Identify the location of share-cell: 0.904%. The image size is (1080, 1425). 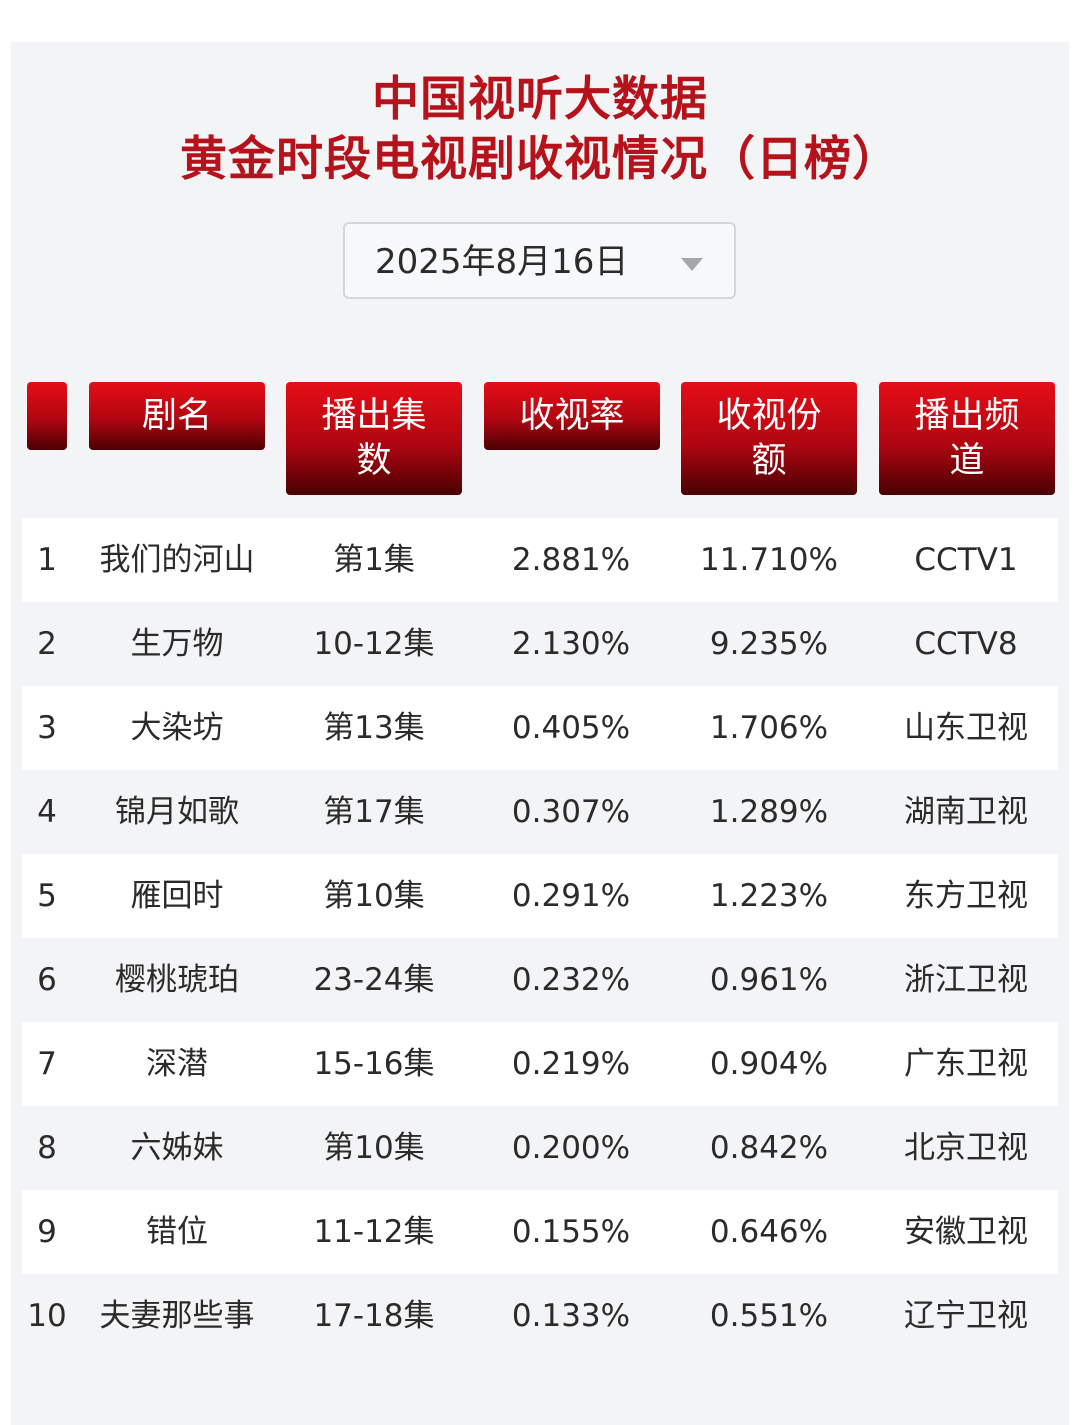
(769, 1064).